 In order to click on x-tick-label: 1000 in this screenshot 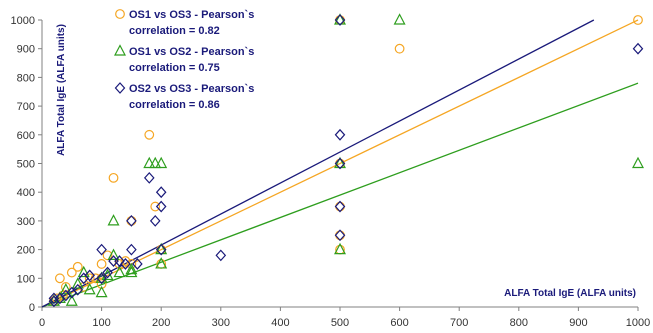, I will do `click(638, 323)`.